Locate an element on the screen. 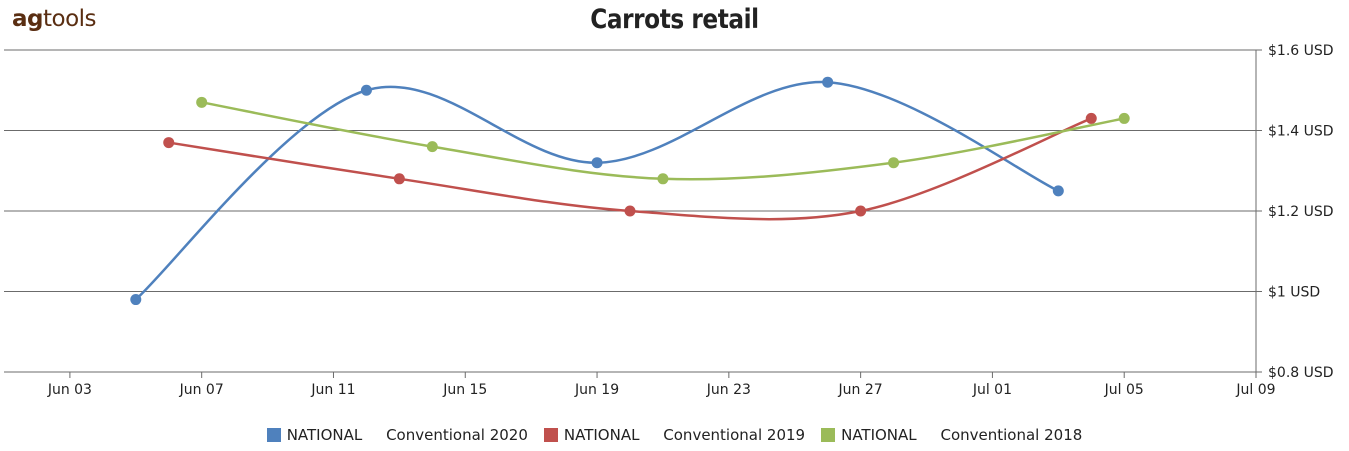 This screenshot has width=1349, height=451. y-tick-label: $1.4 USD is located at coordinates (1301, 132).